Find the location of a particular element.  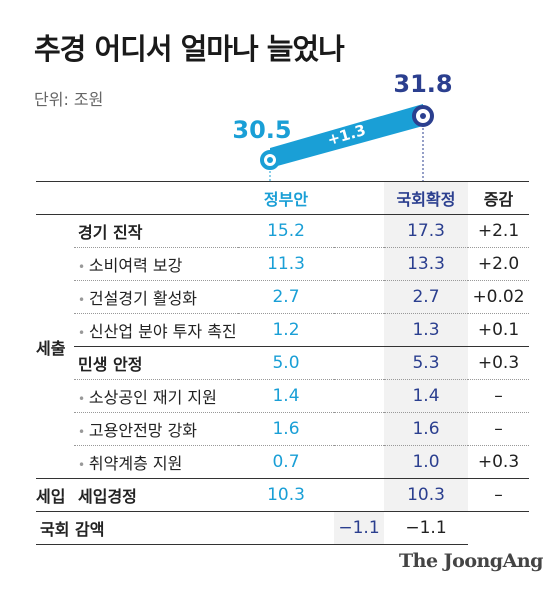

row-label: 취약계층 지원 is located at coordinates (156, 462).